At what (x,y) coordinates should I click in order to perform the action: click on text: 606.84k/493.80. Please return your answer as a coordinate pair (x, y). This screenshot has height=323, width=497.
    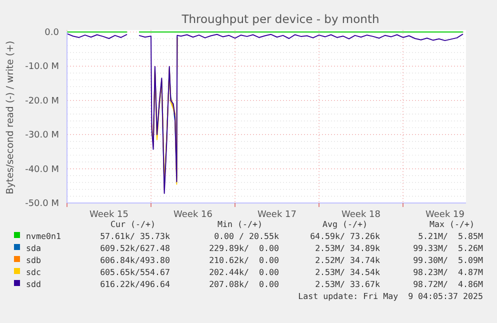
    Looking at the image, I should click on (135, 260).